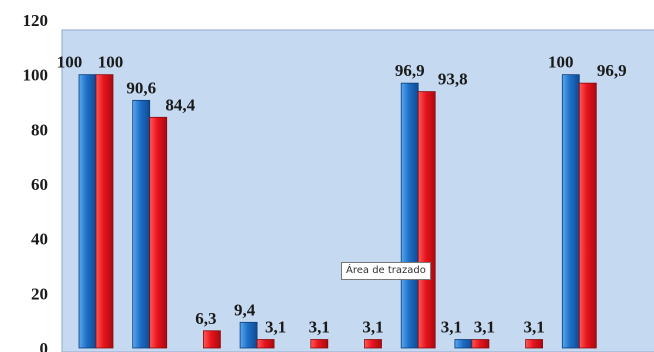 The width and height of the screenshot is (654, 352). I want to click on y-tick-label: 40, so click(39, 239).